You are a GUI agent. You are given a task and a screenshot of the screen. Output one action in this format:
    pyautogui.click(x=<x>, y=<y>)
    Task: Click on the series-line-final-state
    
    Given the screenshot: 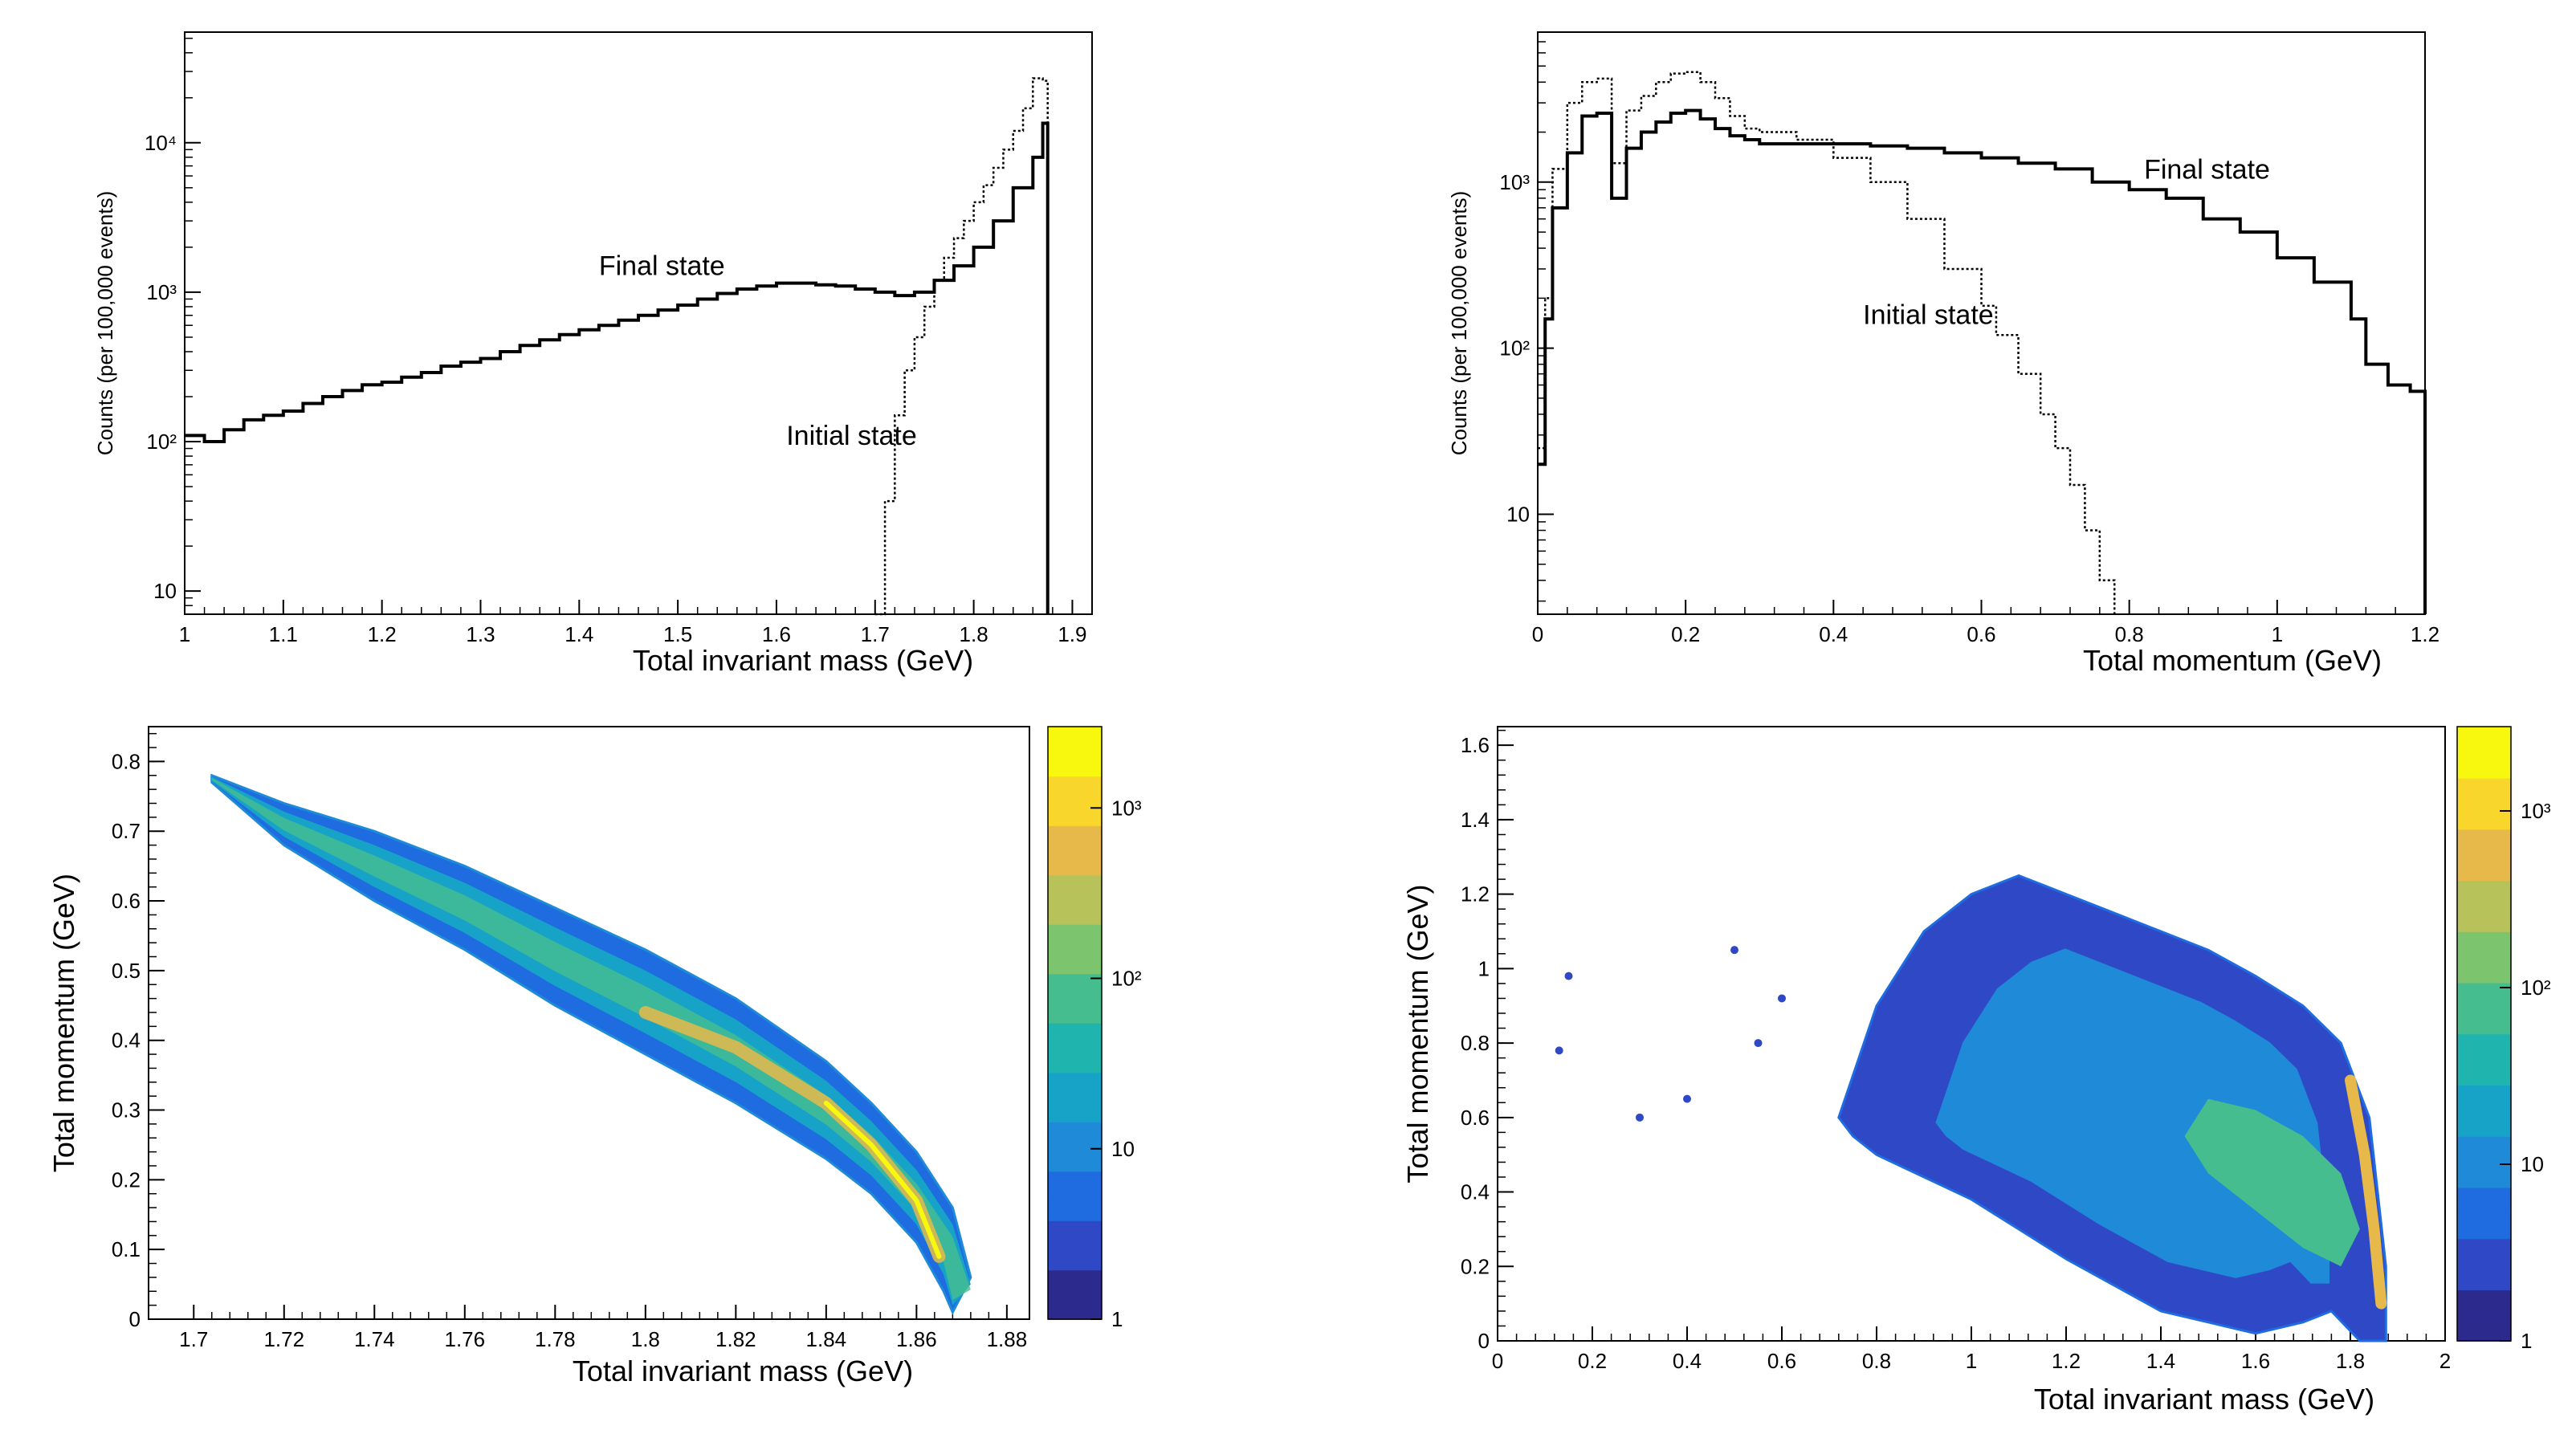 What is the action you would take?
    pyautogui.click(x=617, y=367)
    